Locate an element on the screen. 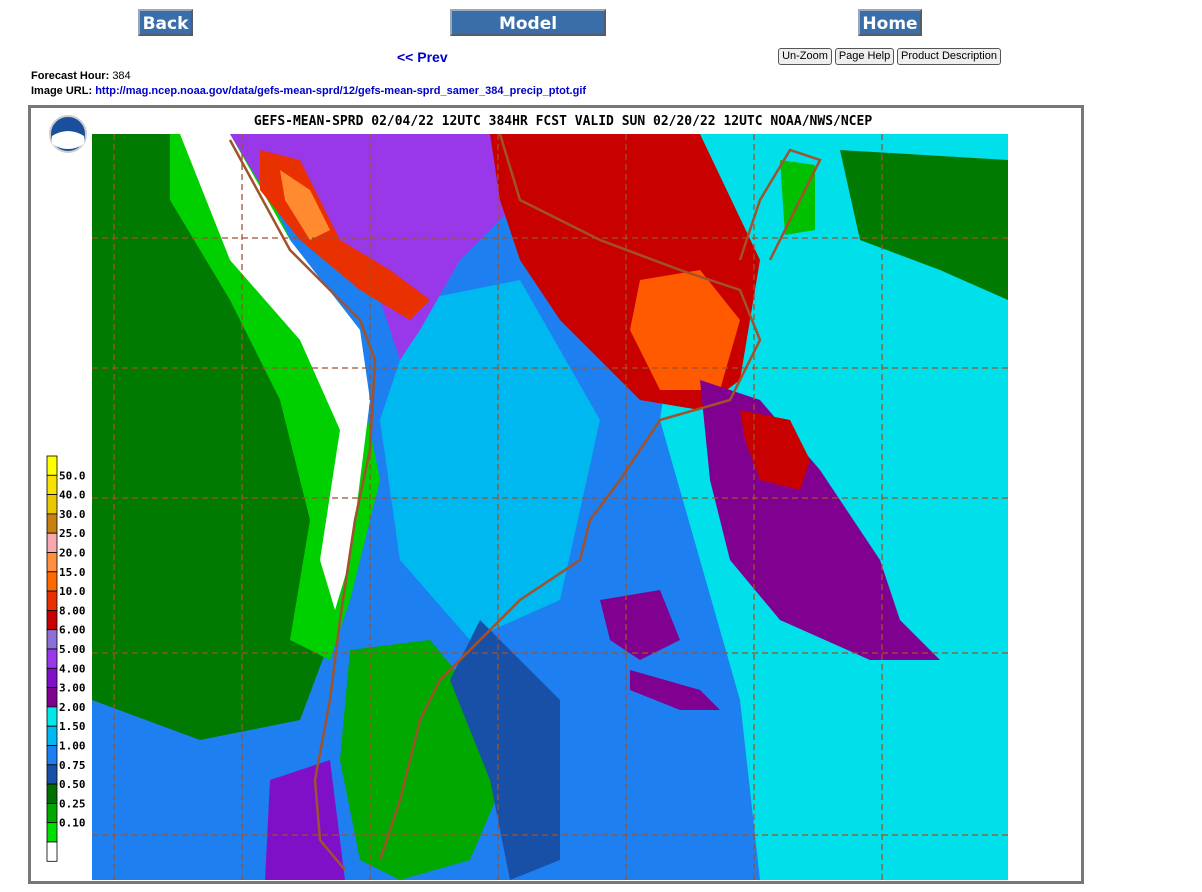 The width and height of the screenshot is (1202, 892). legend-label: 0.10 is located at coordinates (72, 823).